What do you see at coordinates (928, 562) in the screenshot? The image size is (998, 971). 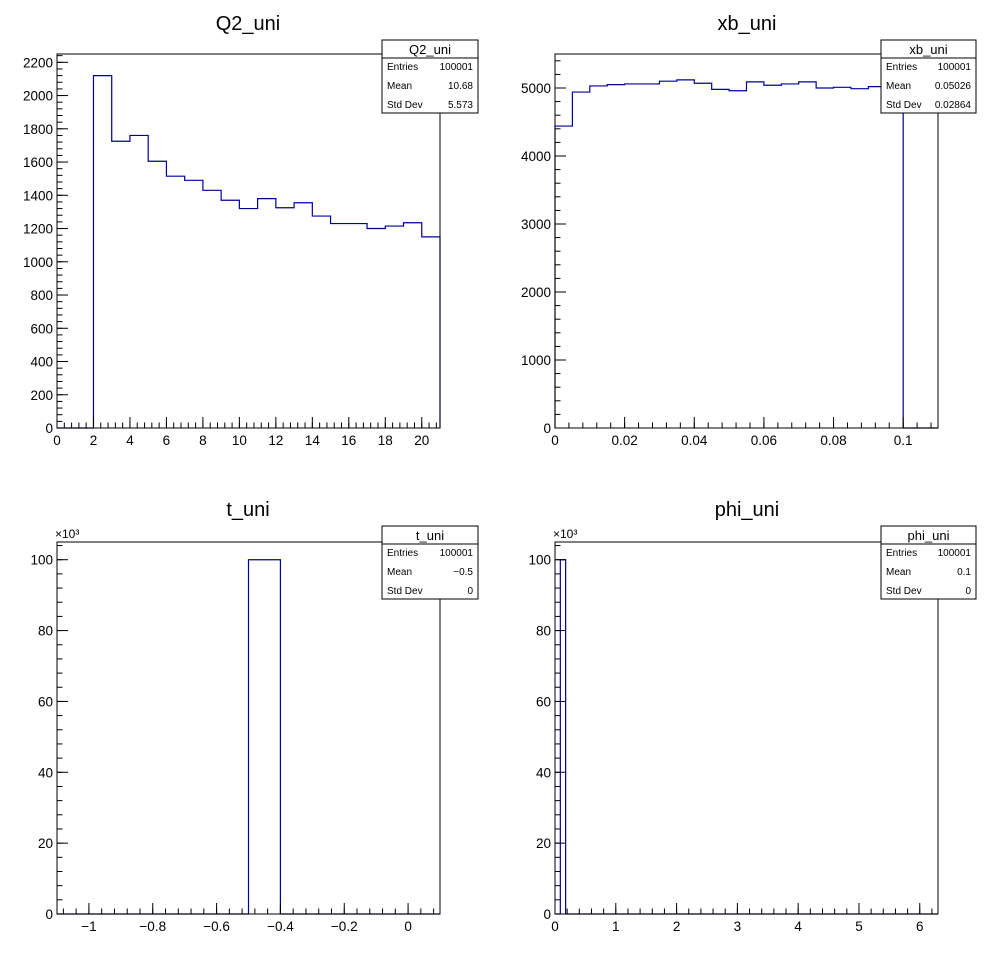 I see `stats-box: phi_uni Entries 100001 Mean 0.1 Std Dev 0` at bounding box center [928, 562].